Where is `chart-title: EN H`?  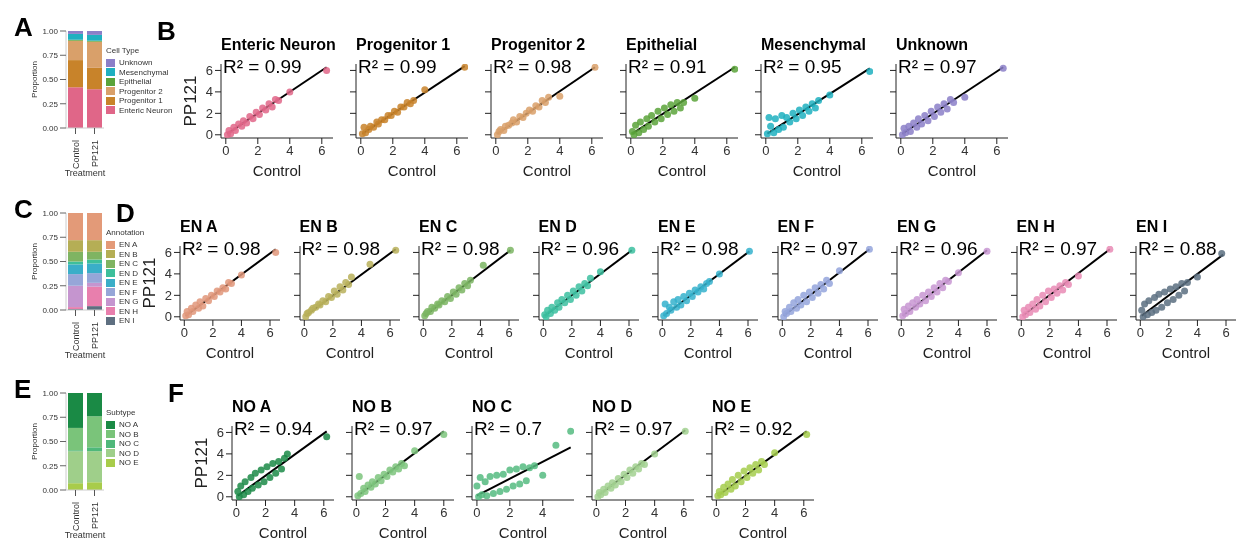
chart-title: EN H is located at coordinates (1035, 226).